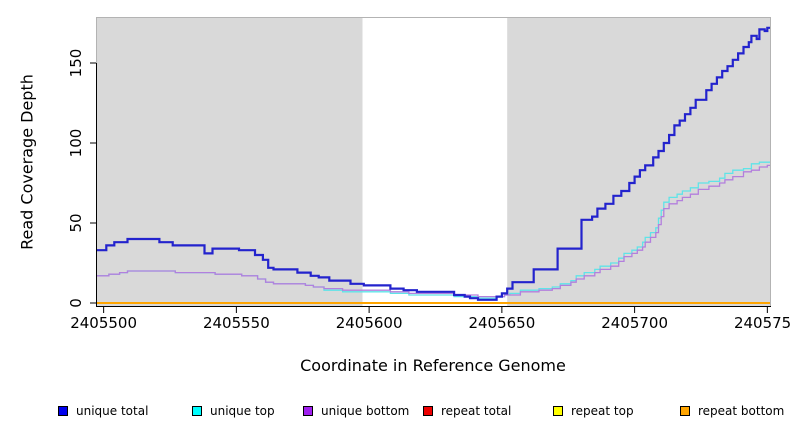 The image size is (792, 432). What do you see at coordinates (76, 223) in the screenshot?
I see `y-tick-label: 50` at bounding box center [76, 223].